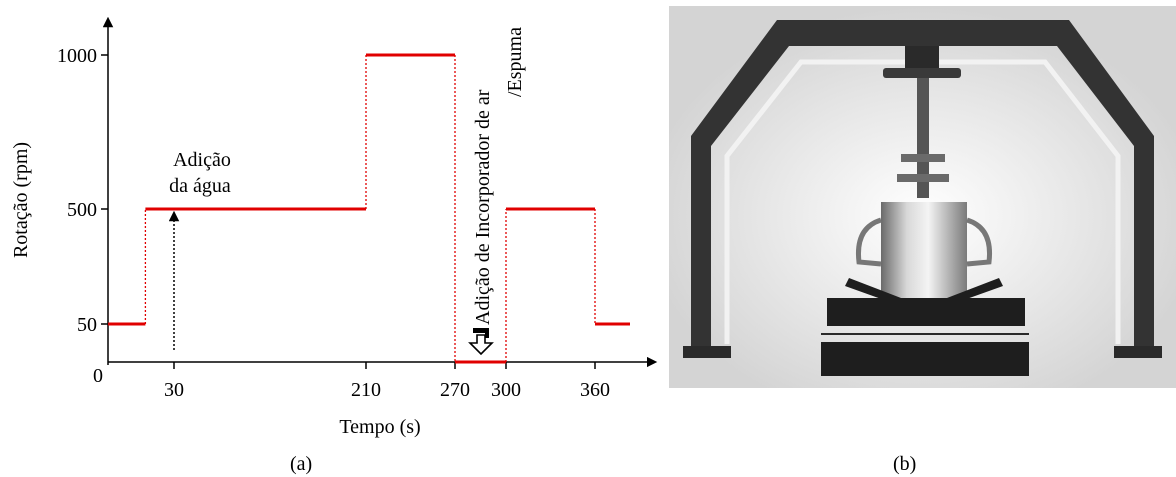  Describe the element at coordinates (483, 207) in the screenshot. I see `air-annotation-line1: Adição de Incorporador de ar` at that location.